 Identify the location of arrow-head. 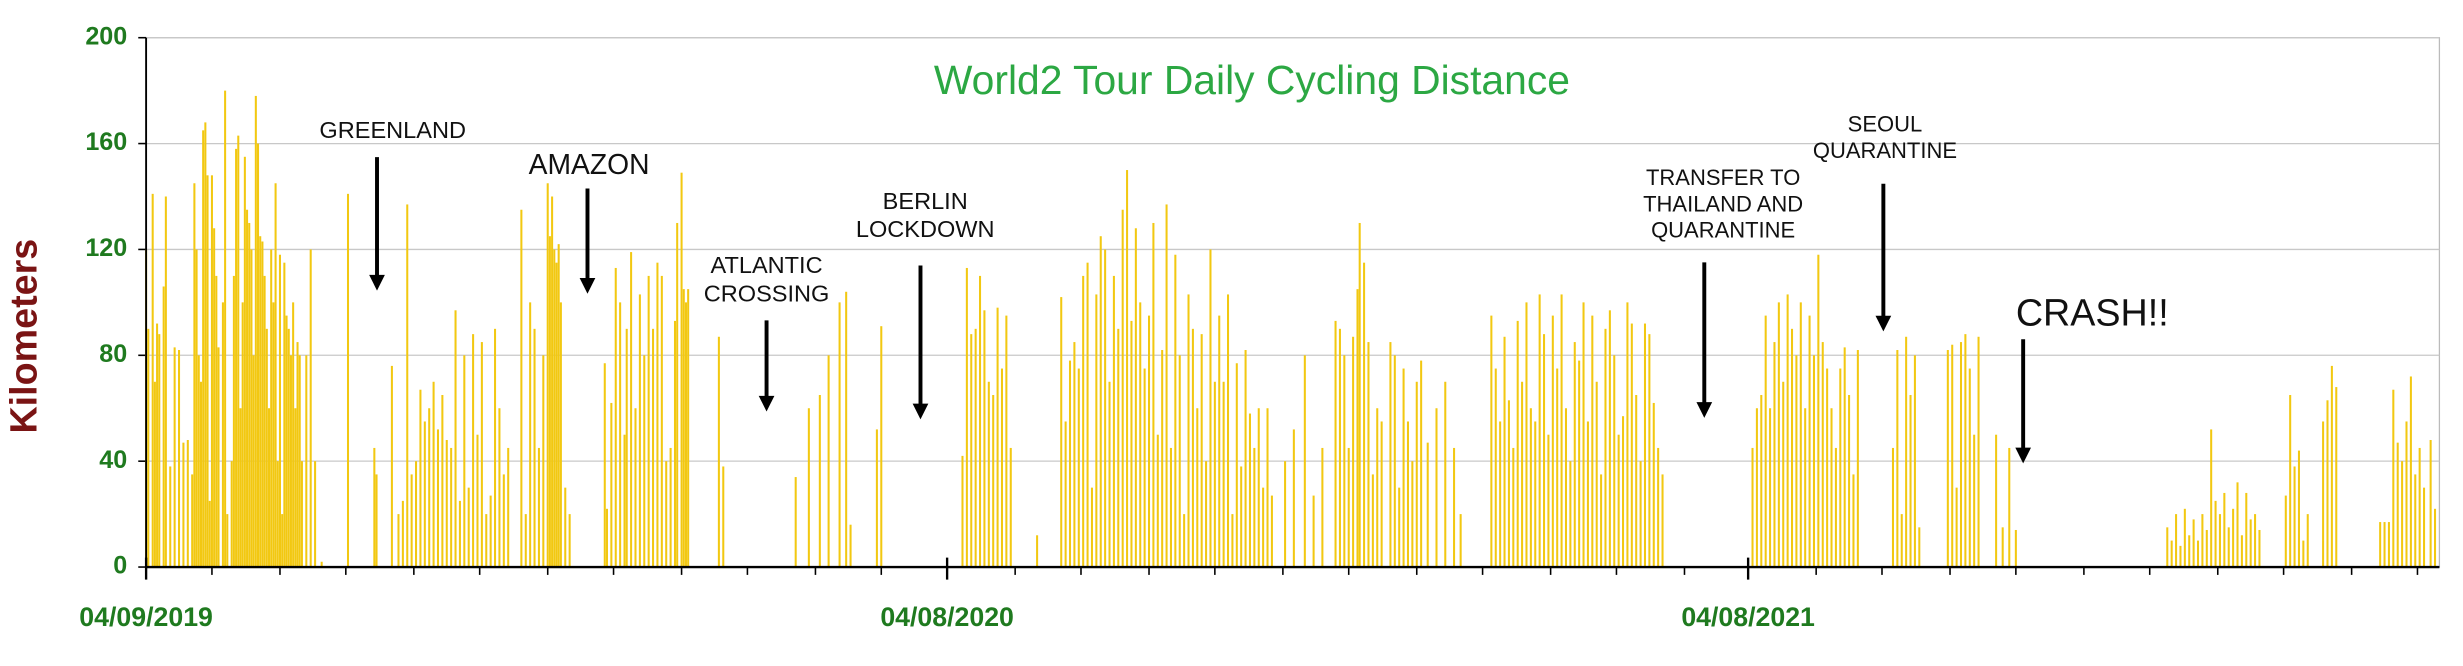
(1883, 323).